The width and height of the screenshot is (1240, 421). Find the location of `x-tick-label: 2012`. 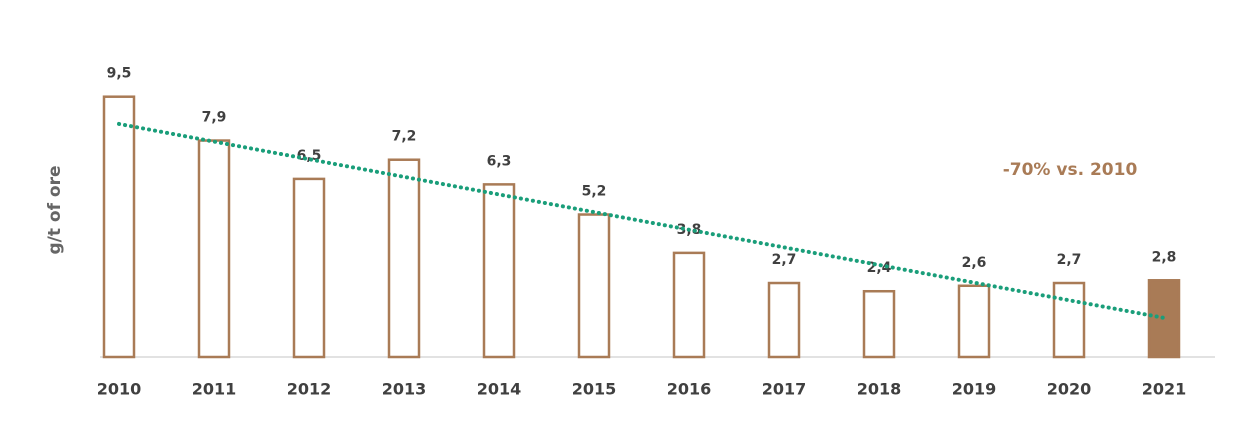

x-tick-label: 2012 is located at coordinates (309, 389).